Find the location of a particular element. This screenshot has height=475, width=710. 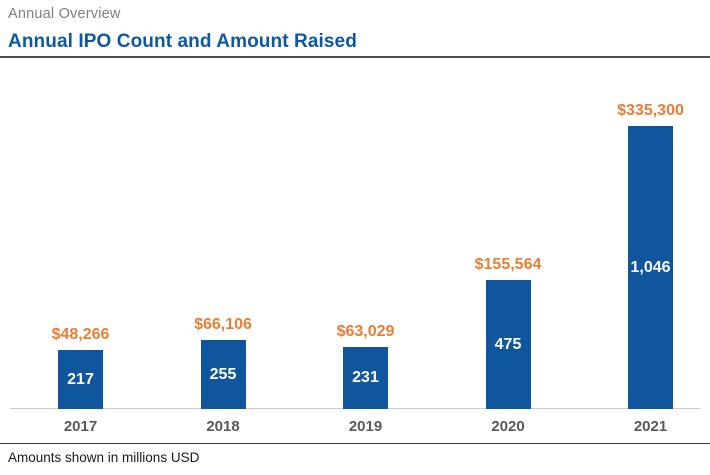

footer-note: Amounts shown in millions USD is located at coordinates (104, 457).